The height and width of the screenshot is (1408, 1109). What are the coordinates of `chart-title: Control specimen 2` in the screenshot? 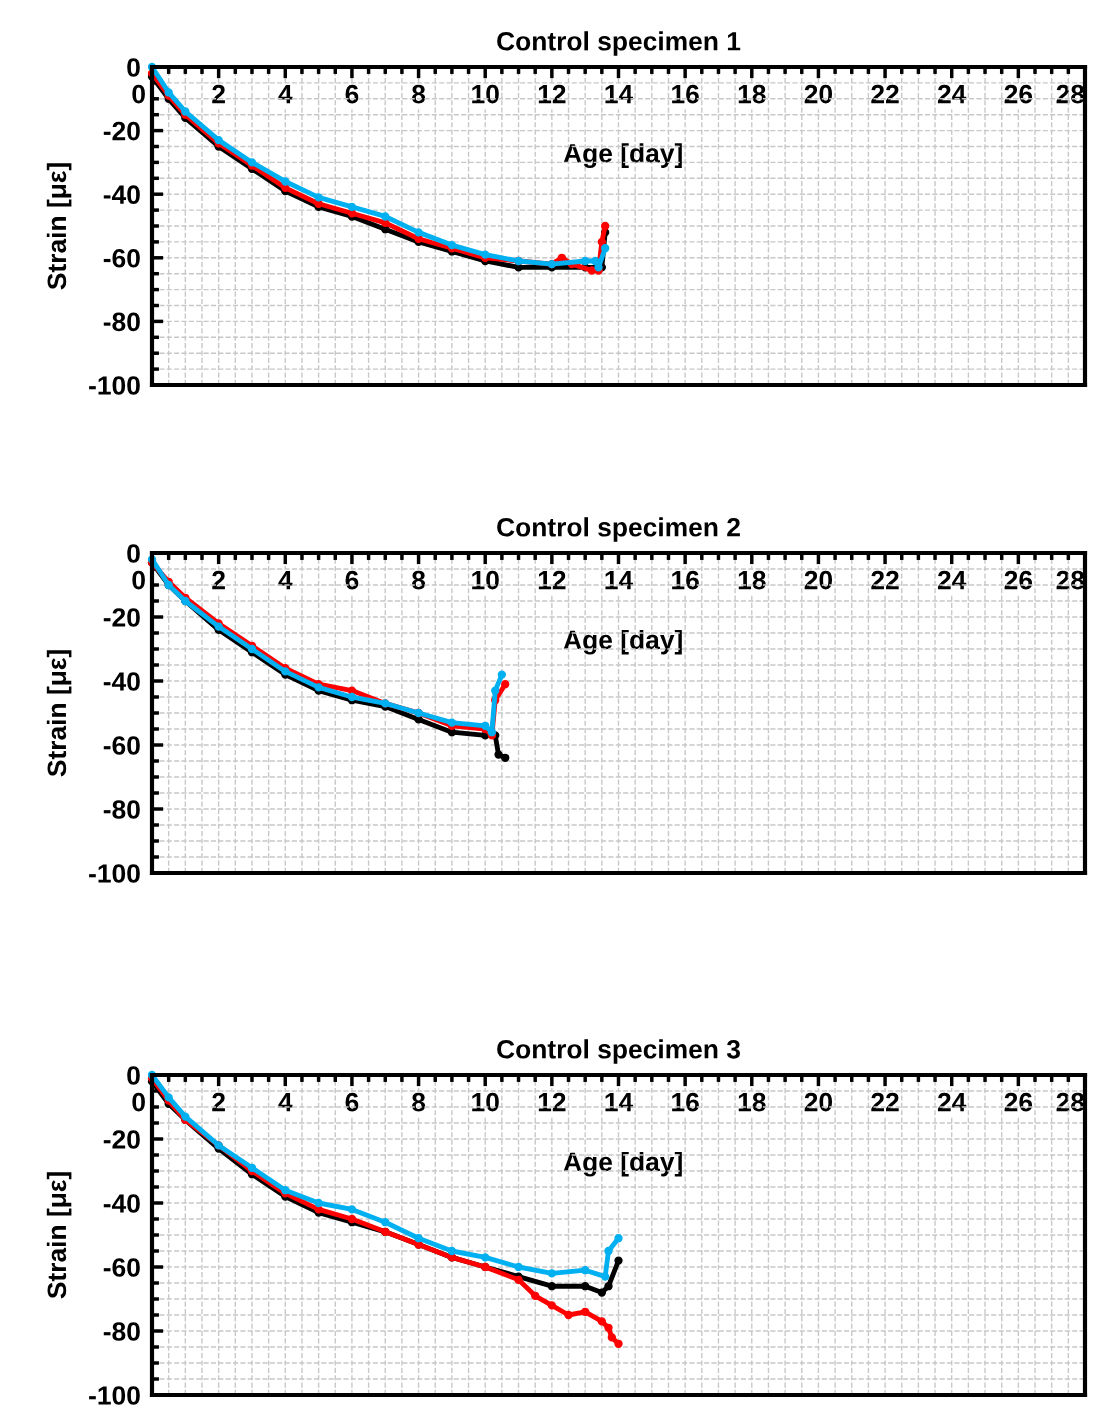 It's located at (618, 529).